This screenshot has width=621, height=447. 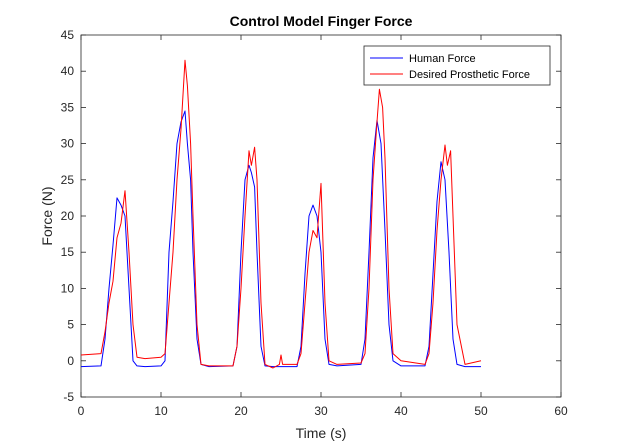 What do you see at coordinates (161, 411) in the screenshot?
I see `x-tick-label: 10` at bounding box center [161, 411].